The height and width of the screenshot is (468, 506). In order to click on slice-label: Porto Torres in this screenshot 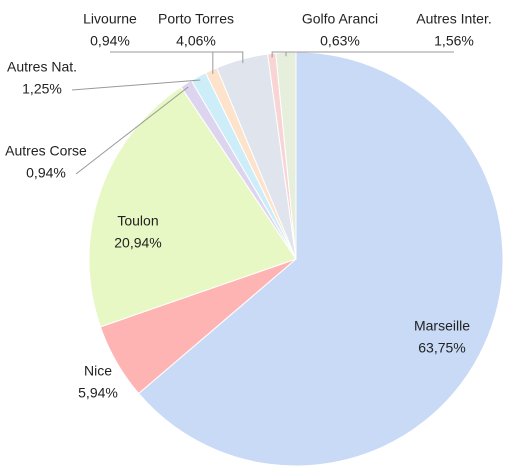, I will do `click(196, 19)`.